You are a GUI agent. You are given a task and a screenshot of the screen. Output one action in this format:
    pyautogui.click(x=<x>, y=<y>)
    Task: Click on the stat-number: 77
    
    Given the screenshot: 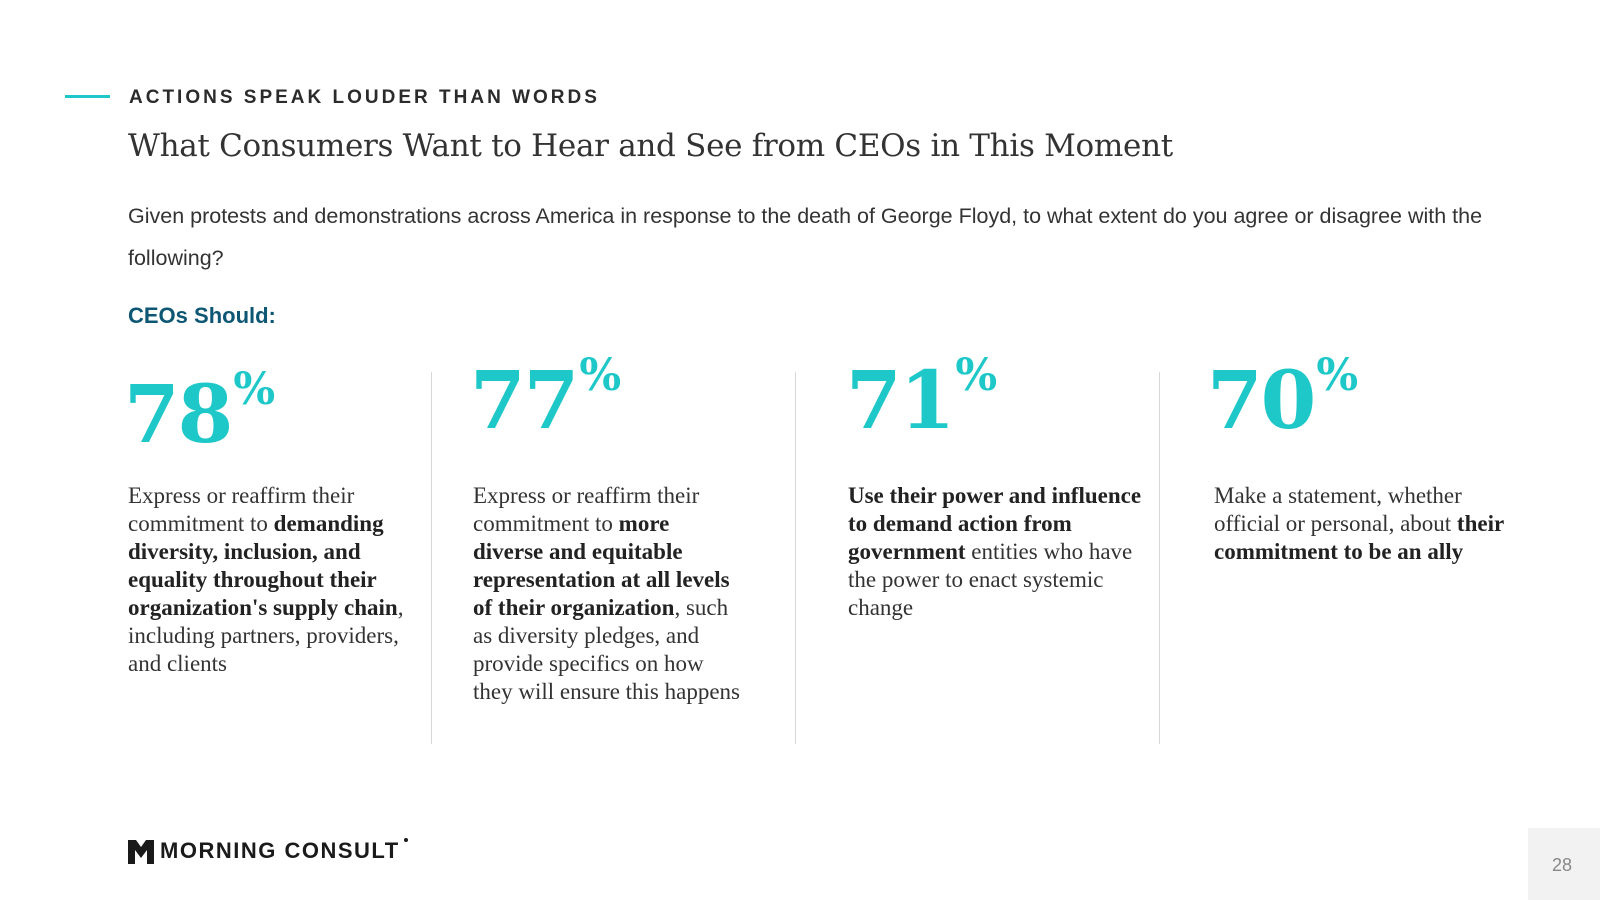 What is the action you would take?
    pyautogui.click(x=524, y=400)
    